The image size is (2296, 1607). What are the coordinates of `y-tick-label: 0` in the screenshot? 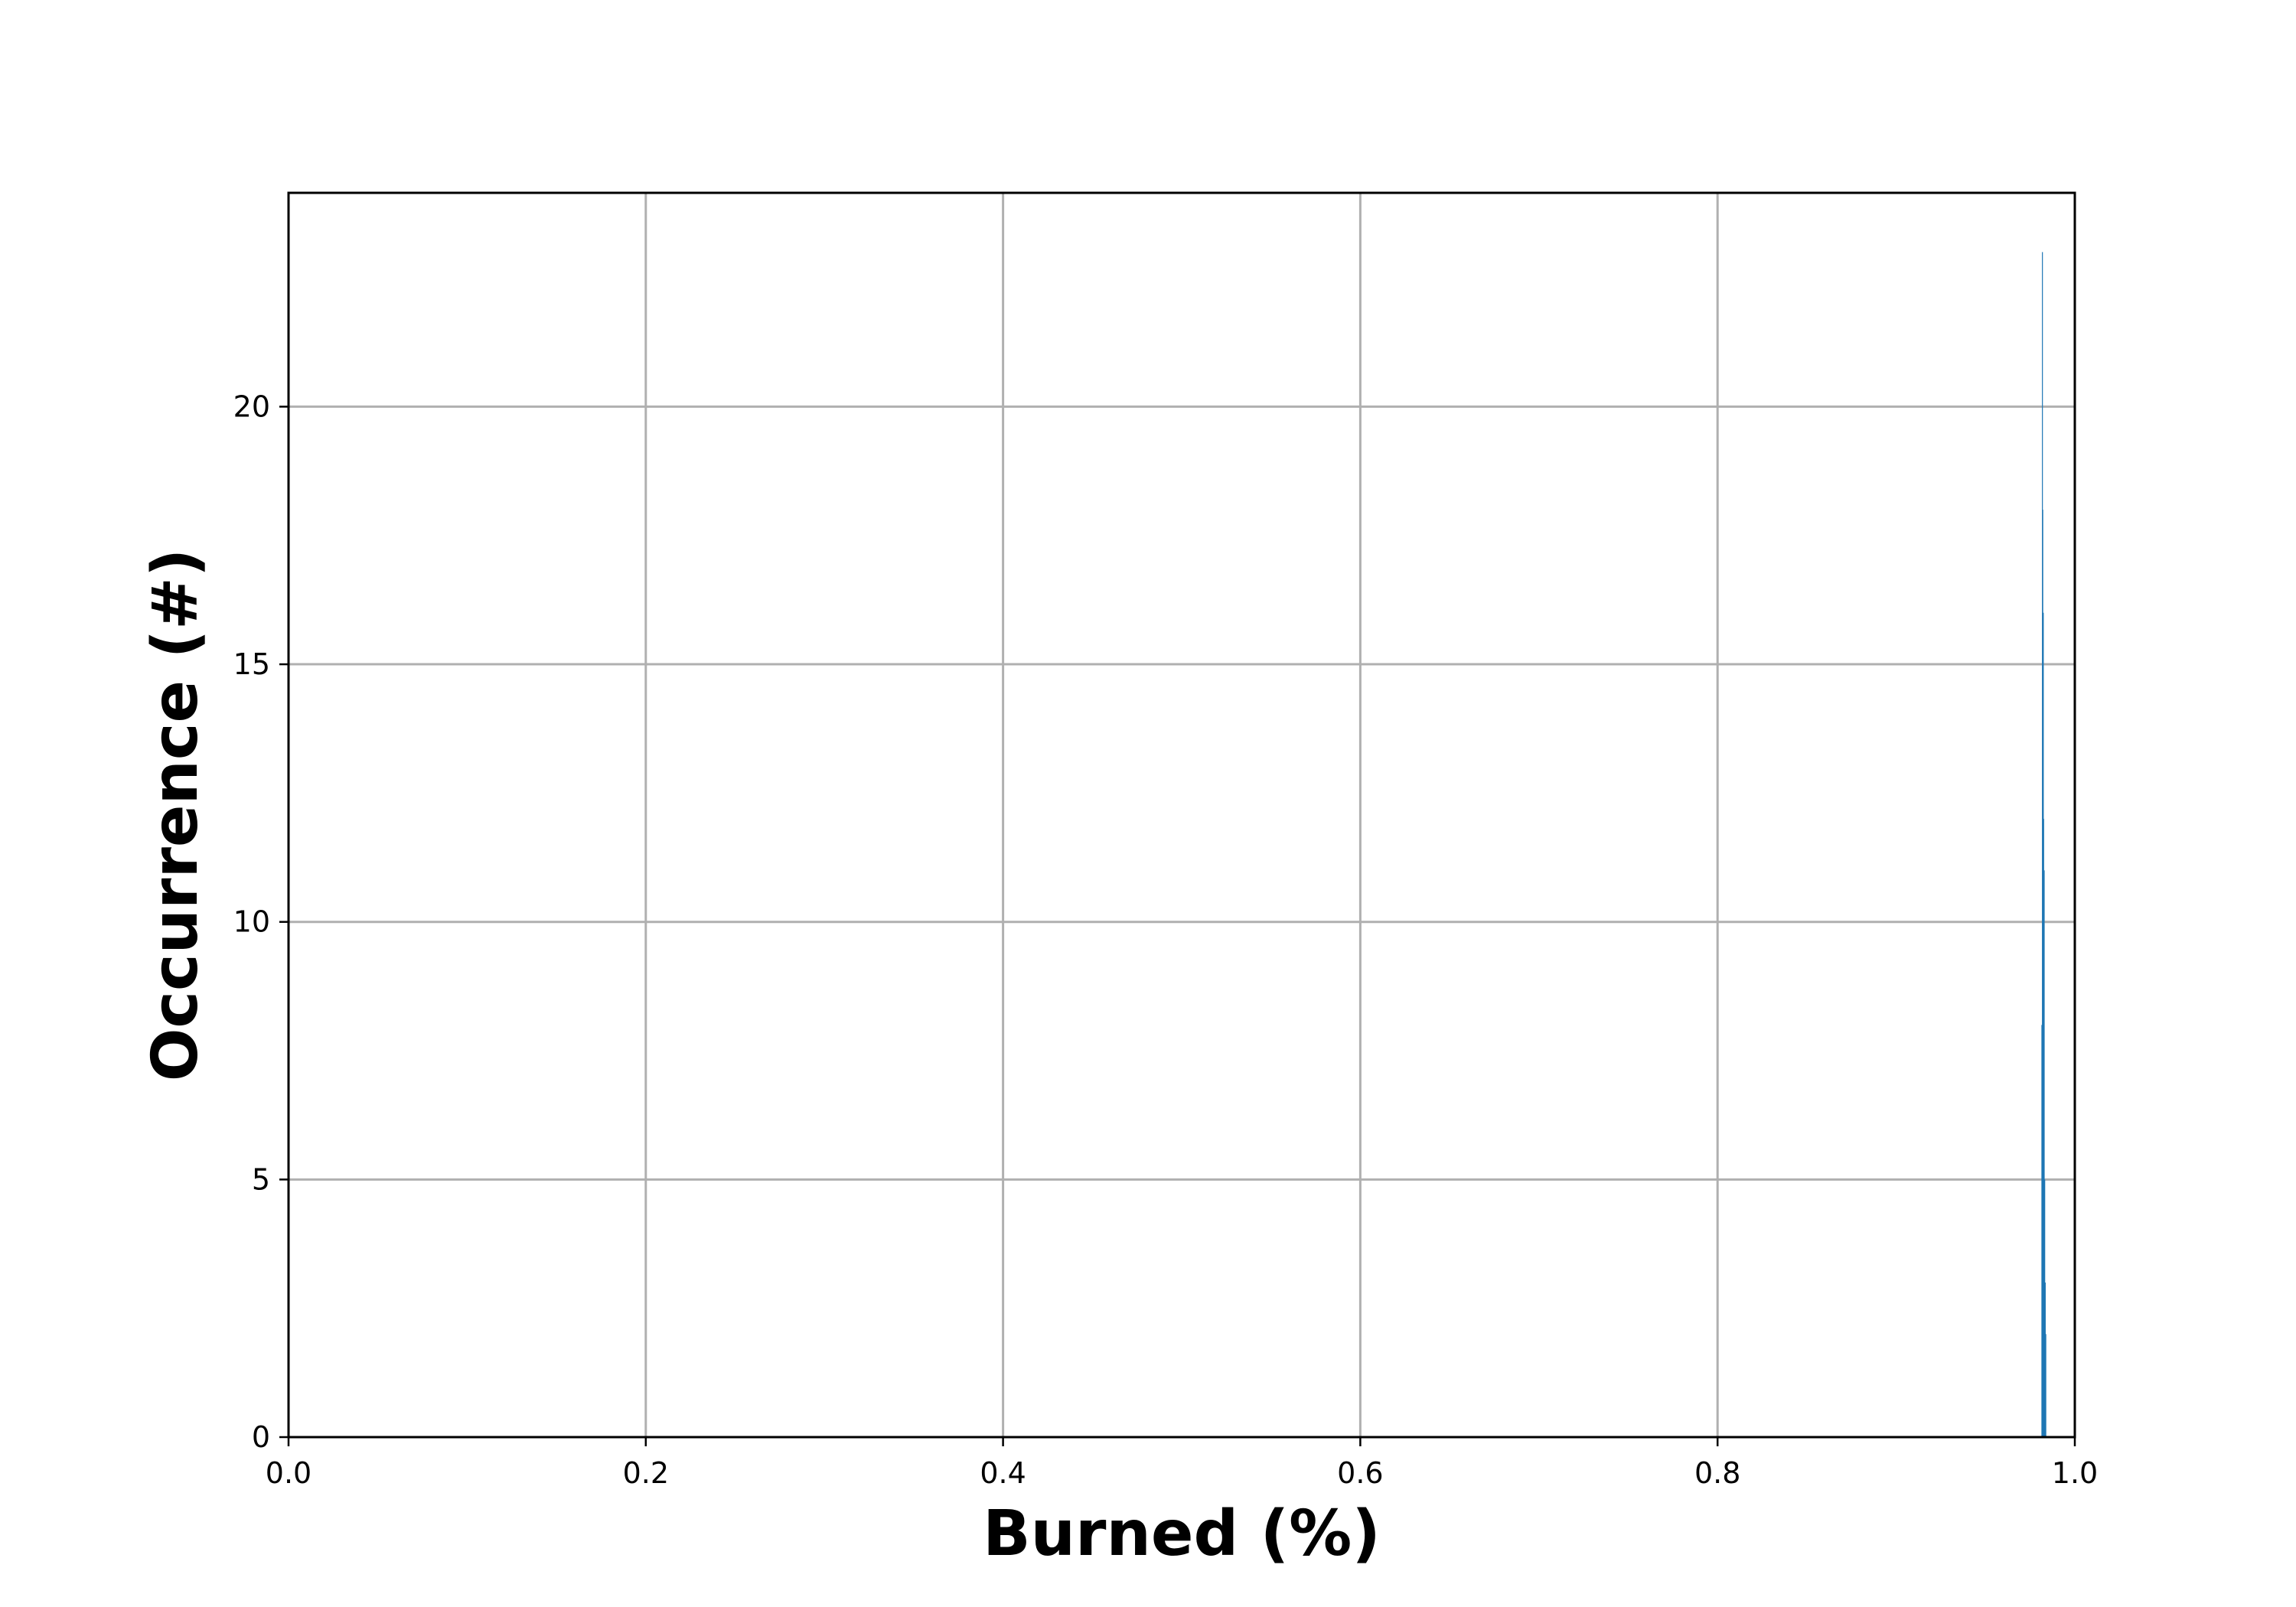 It's located at (261, 1437).